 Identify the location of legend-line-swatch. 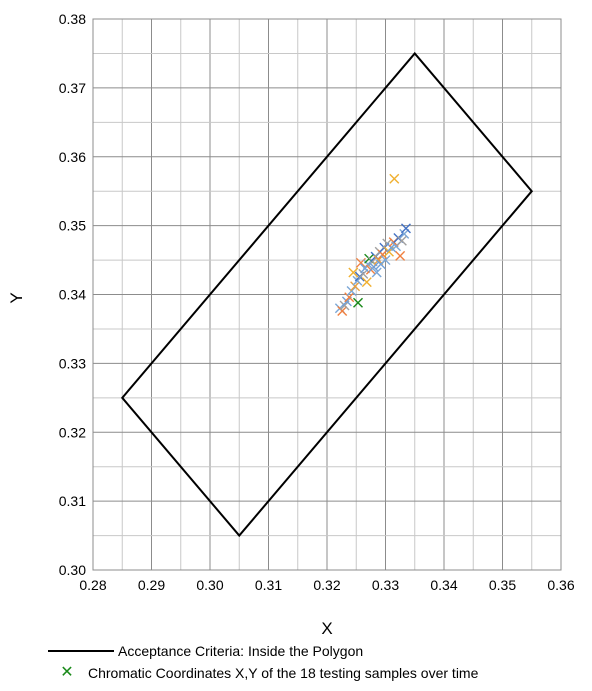
(81, 651).